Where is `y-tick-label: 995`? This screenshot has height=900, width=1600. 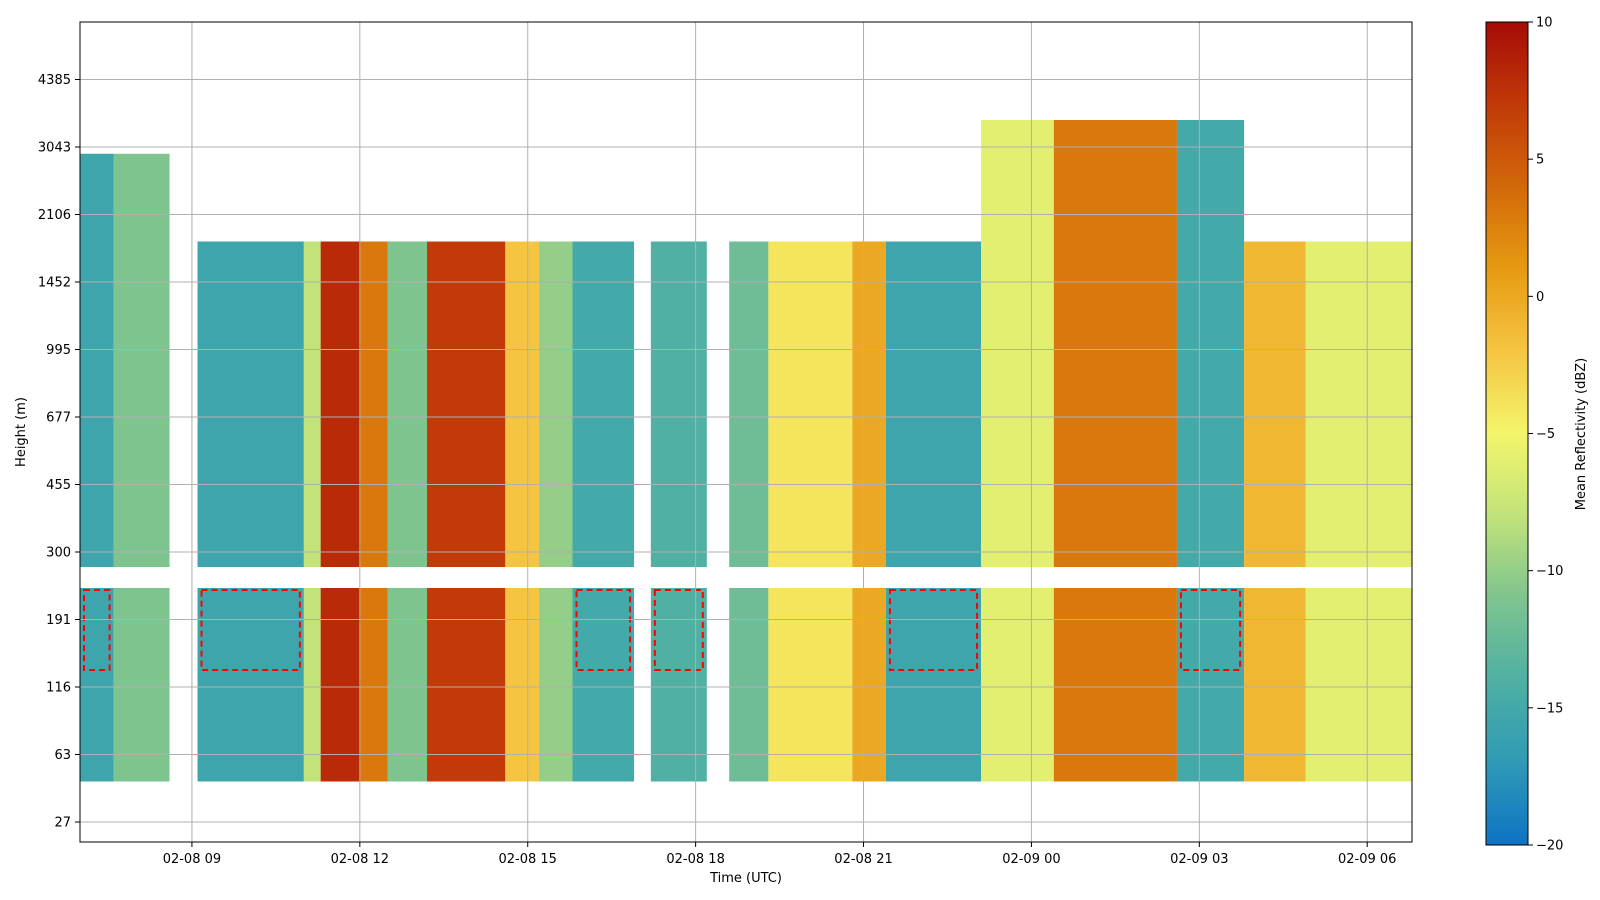
y-tick-label: 995 is located at coordinates (58, 350).